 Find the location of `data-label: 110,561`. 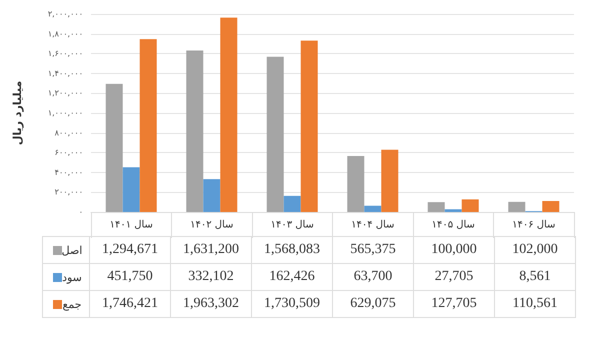

data-label: 110,561 is located at coordinates (535, 304).